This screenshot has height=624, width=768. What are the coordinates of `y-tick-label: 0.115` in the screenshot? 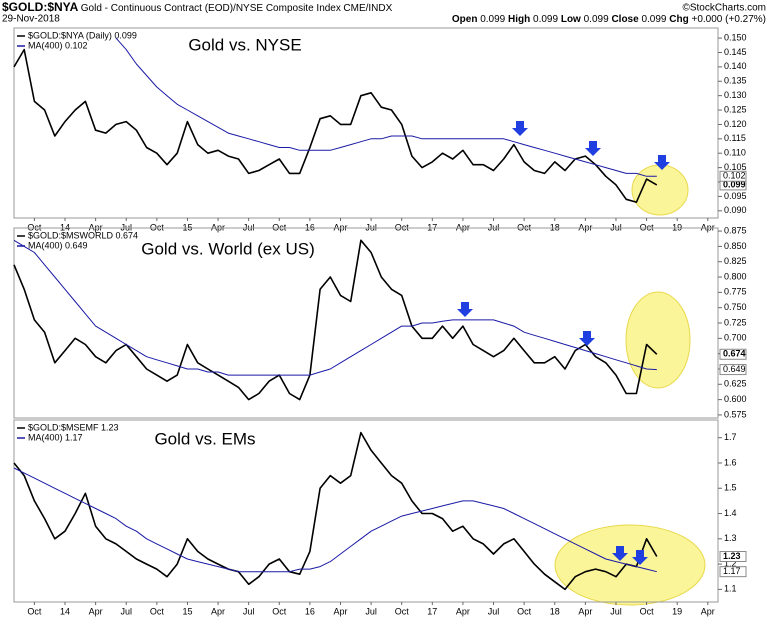 It's located at (735, 138).